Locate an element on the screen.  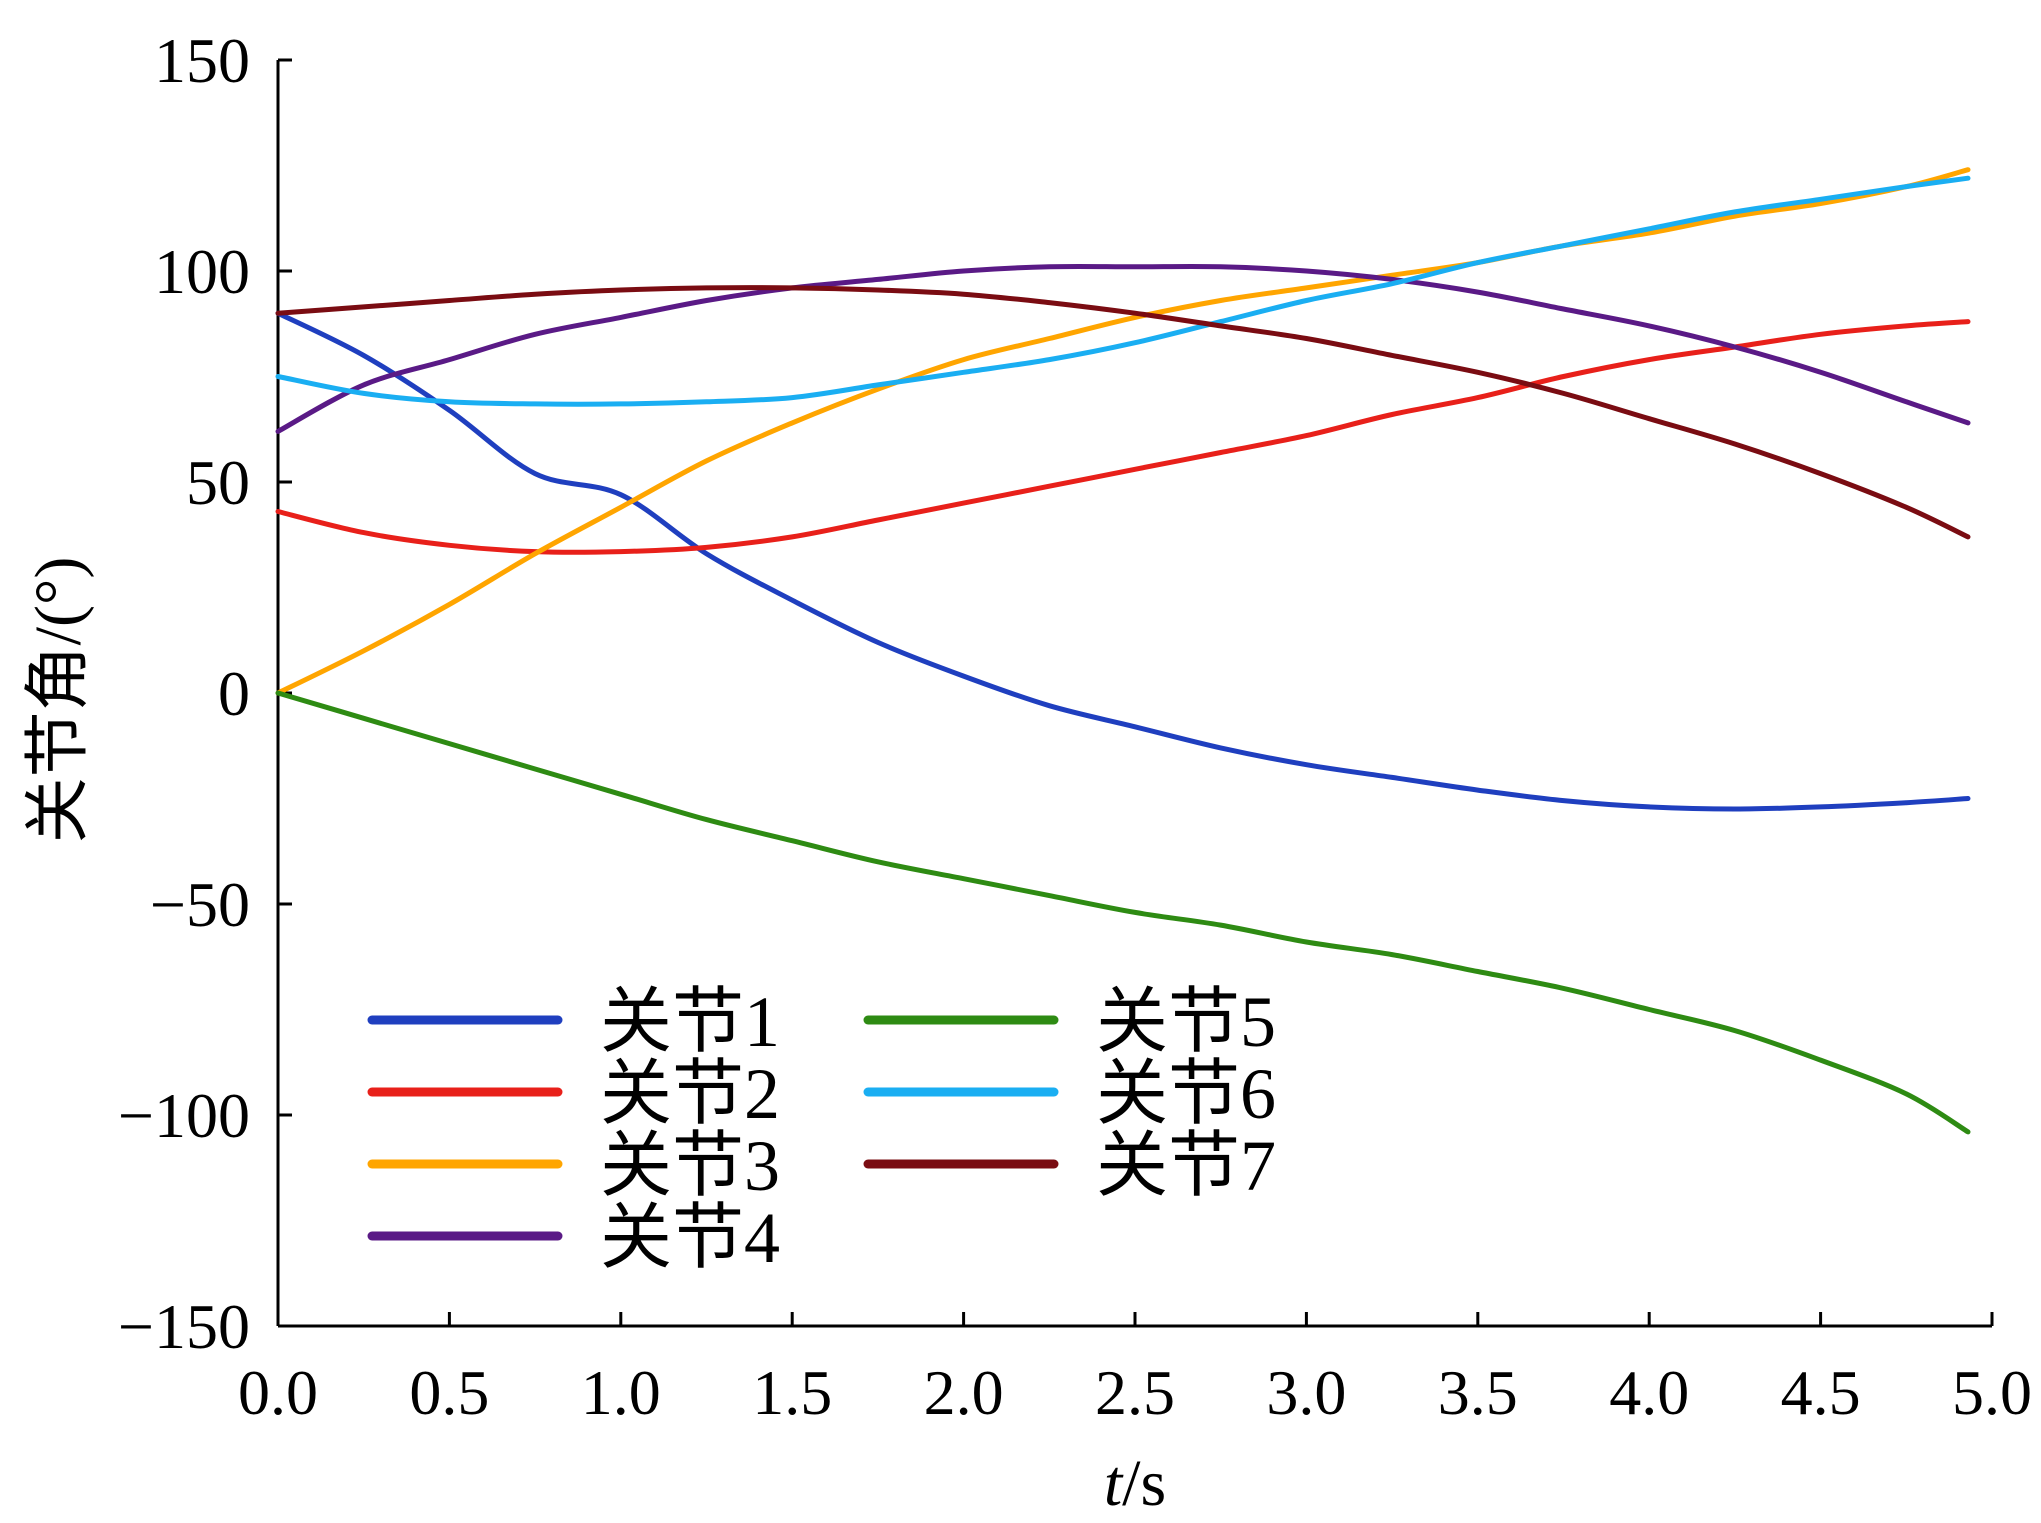
y-tick-label: 0 is located at coordinates (234, 693).